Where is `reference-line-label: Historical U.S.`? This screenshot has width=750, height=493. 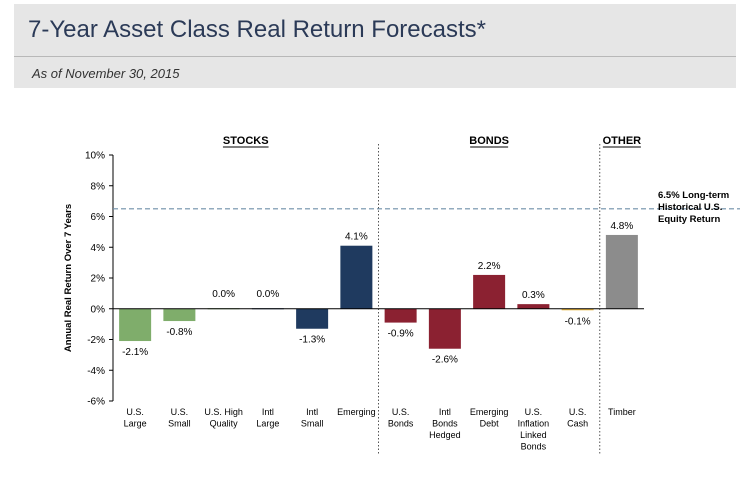
reference-line-label: Historical U.S. is located at coordinates (690, 207).